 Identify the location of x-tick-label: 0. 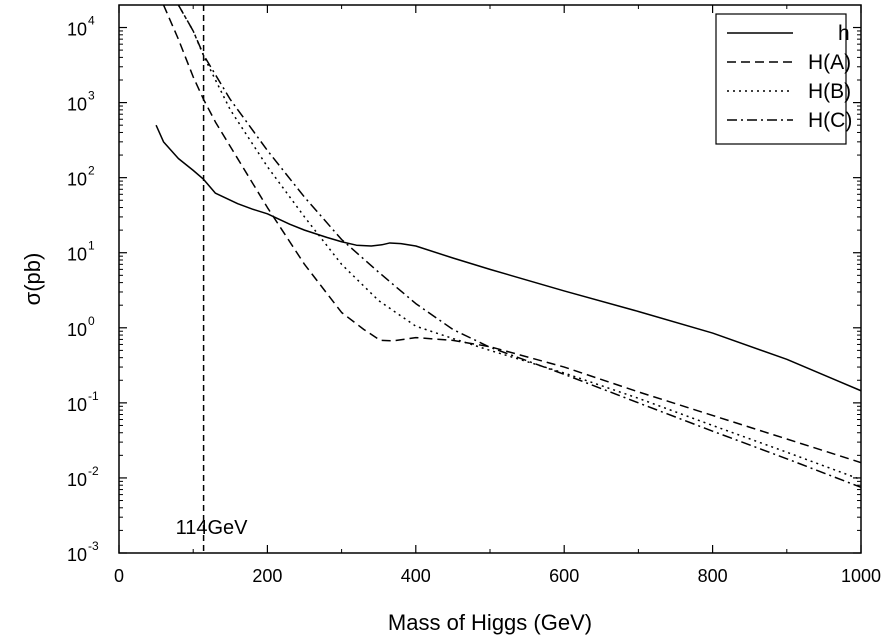
(119, 576).